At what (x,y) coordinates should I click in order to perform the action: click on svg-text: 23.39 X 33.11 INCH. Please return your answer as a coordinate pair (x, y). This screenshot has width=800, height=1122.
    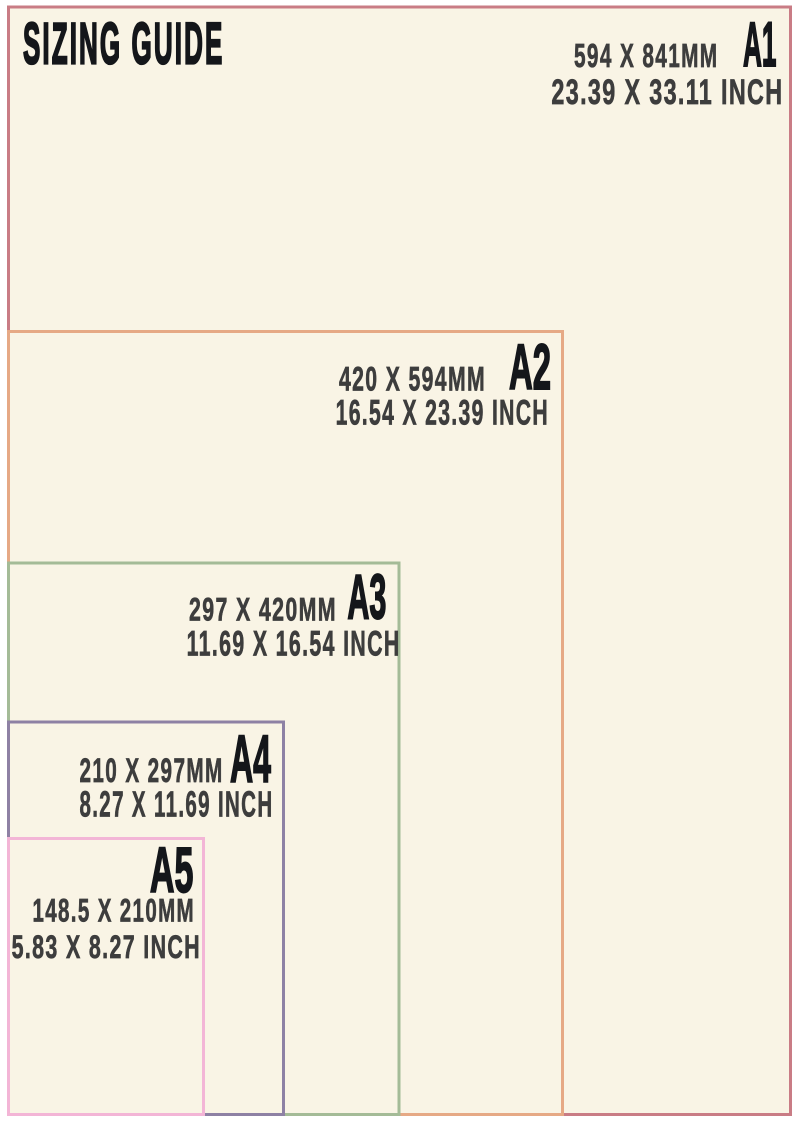
    Looking at the image, I should click on (667, 92).